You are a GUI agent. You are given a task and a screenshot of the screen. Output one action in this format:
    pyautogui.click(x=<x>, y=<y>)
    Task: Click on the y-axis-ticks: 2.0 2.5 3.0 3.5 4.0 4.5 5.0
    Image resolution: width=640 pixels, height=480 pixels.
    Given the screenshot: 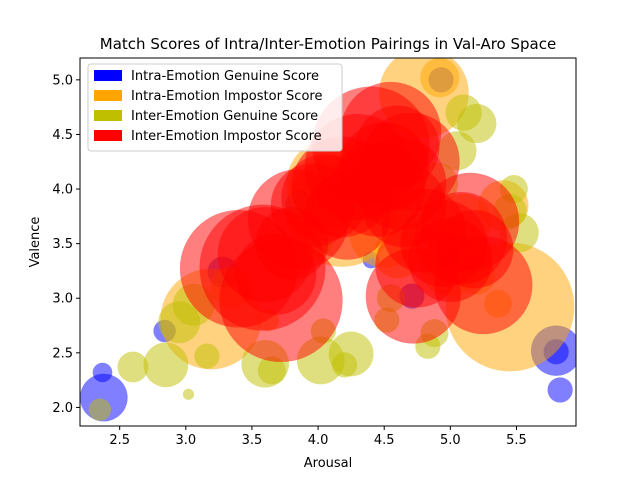 What is the action you would take?
    pyautogui.click(x=66, y=244)
    